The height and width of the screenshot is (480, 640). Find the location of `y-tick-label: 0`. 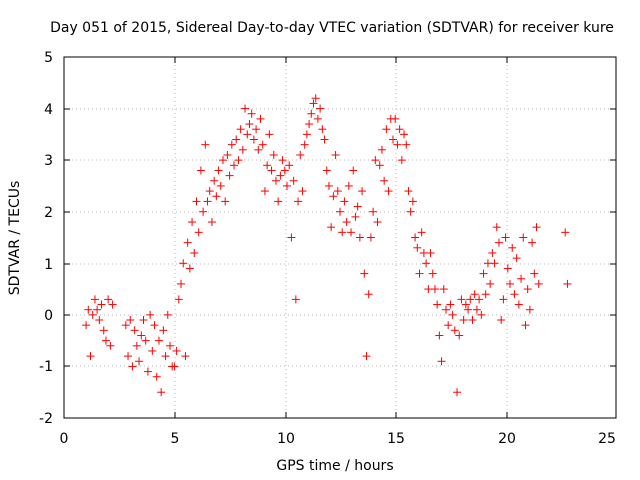

y-tick-label: 0 is located at coordinates (48, 316).